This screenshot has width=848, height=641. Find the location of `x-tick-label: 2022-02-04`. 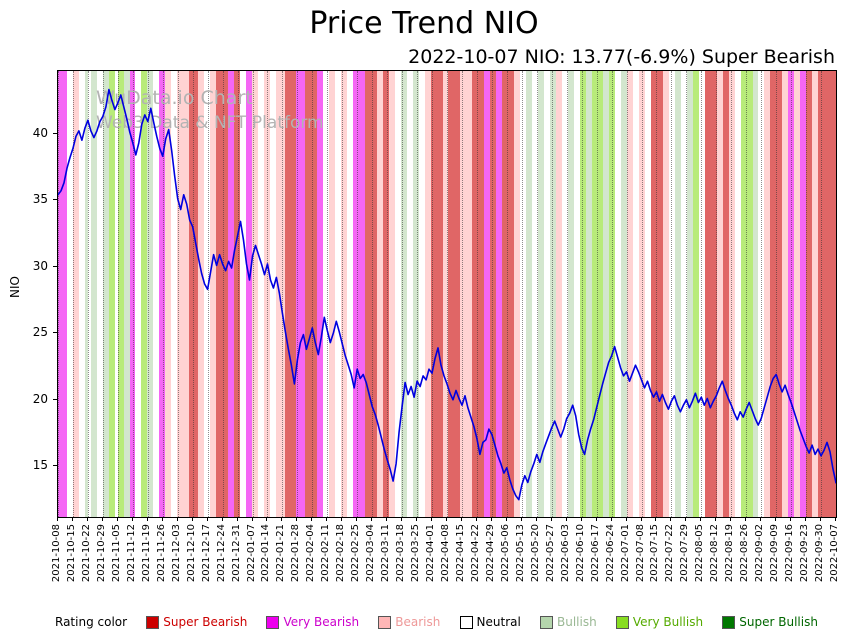

x-tick-label: 2022-02-04 is located at coordinates (311, 553).